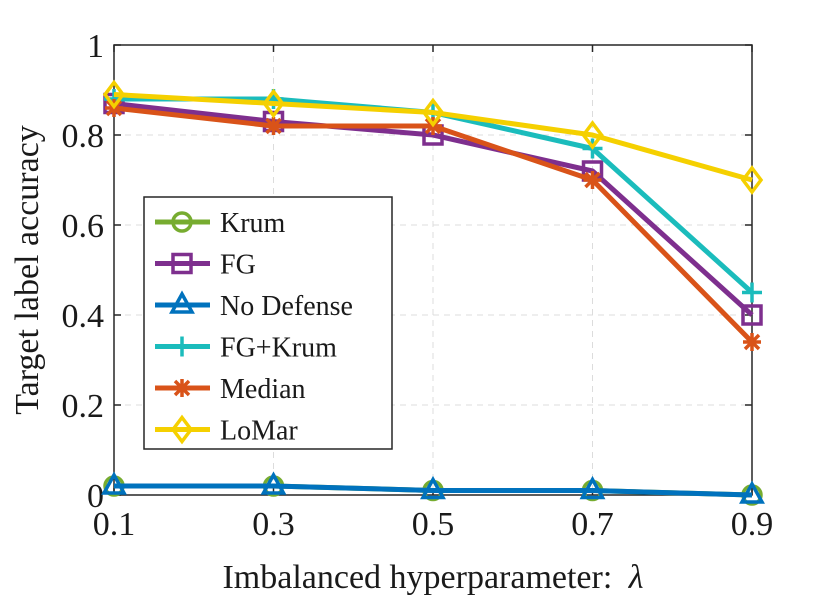  What do you see at coordinates (27, 270) in the screenshot?
I see `y-axis-label: Target label accuracy` at bounding box center [27, 270].